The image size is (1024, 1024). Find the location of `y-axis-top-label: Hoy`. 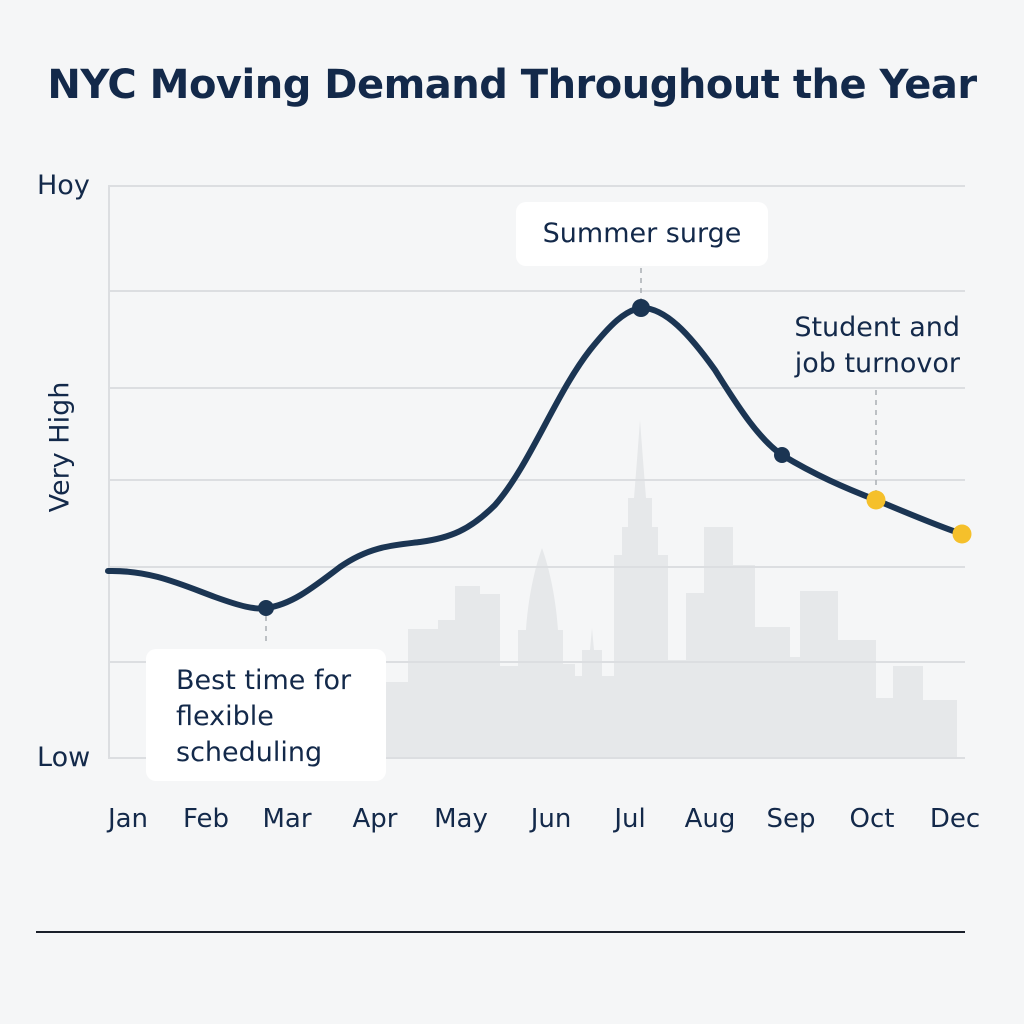

y-axis-top-label: Hoy is located at coordinates (63, 185).